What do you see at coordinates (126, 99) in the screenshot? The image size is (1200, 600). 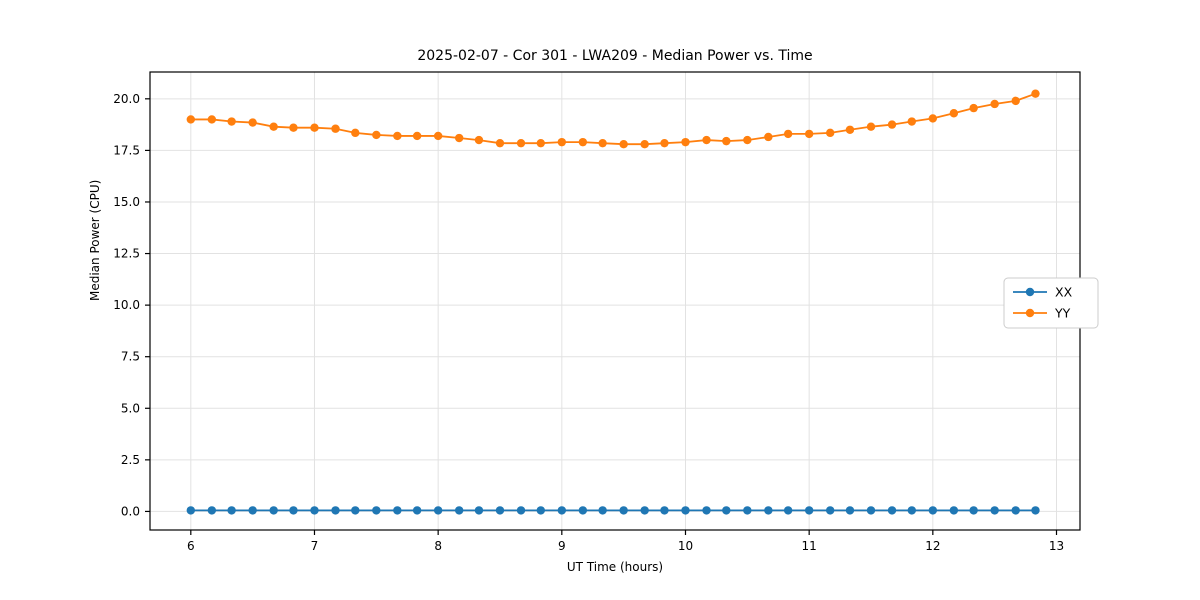 I see `y-tick-label: 20.0` at bounding box center [126, 99].